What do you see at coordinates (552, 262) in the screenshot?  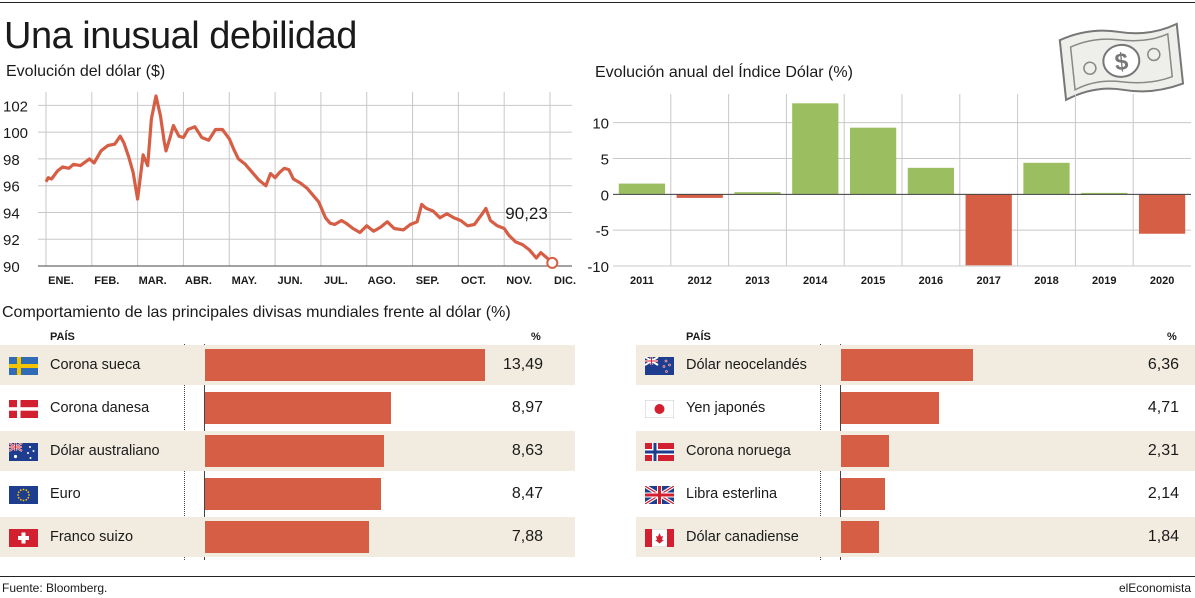 I see `line-end-marker` at bounding box center [552, 262].